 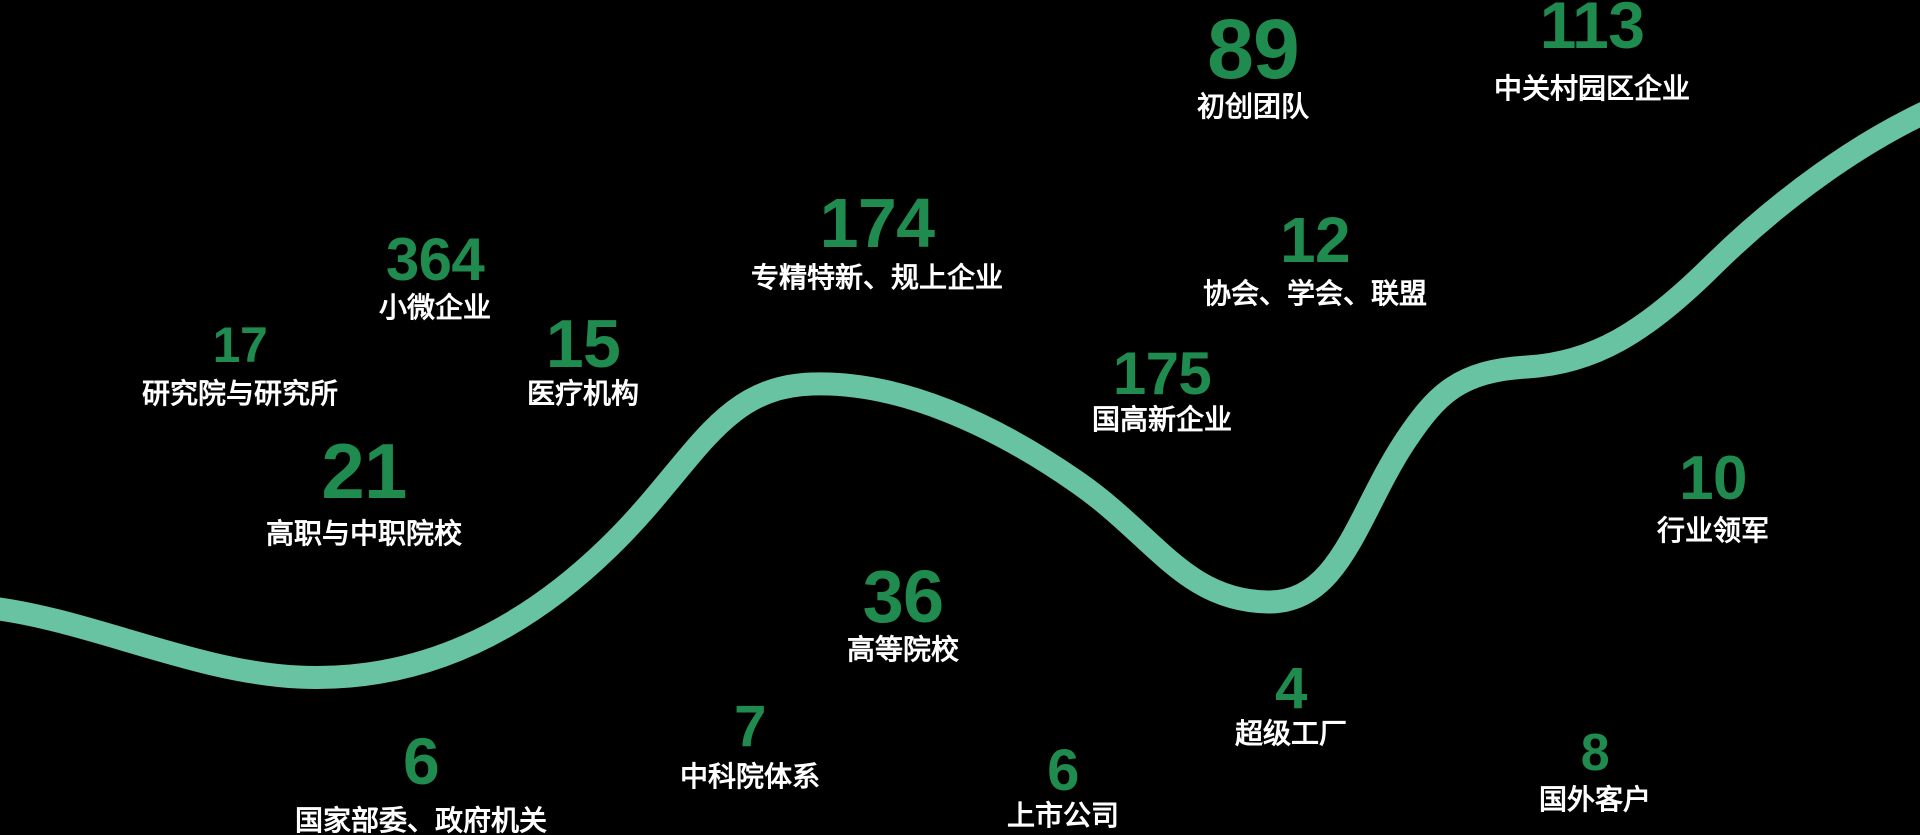 I want to click on stat-item-zhongguancun-park-enterprises: 113 中关村园区企业, so click(x=1592, y=52).